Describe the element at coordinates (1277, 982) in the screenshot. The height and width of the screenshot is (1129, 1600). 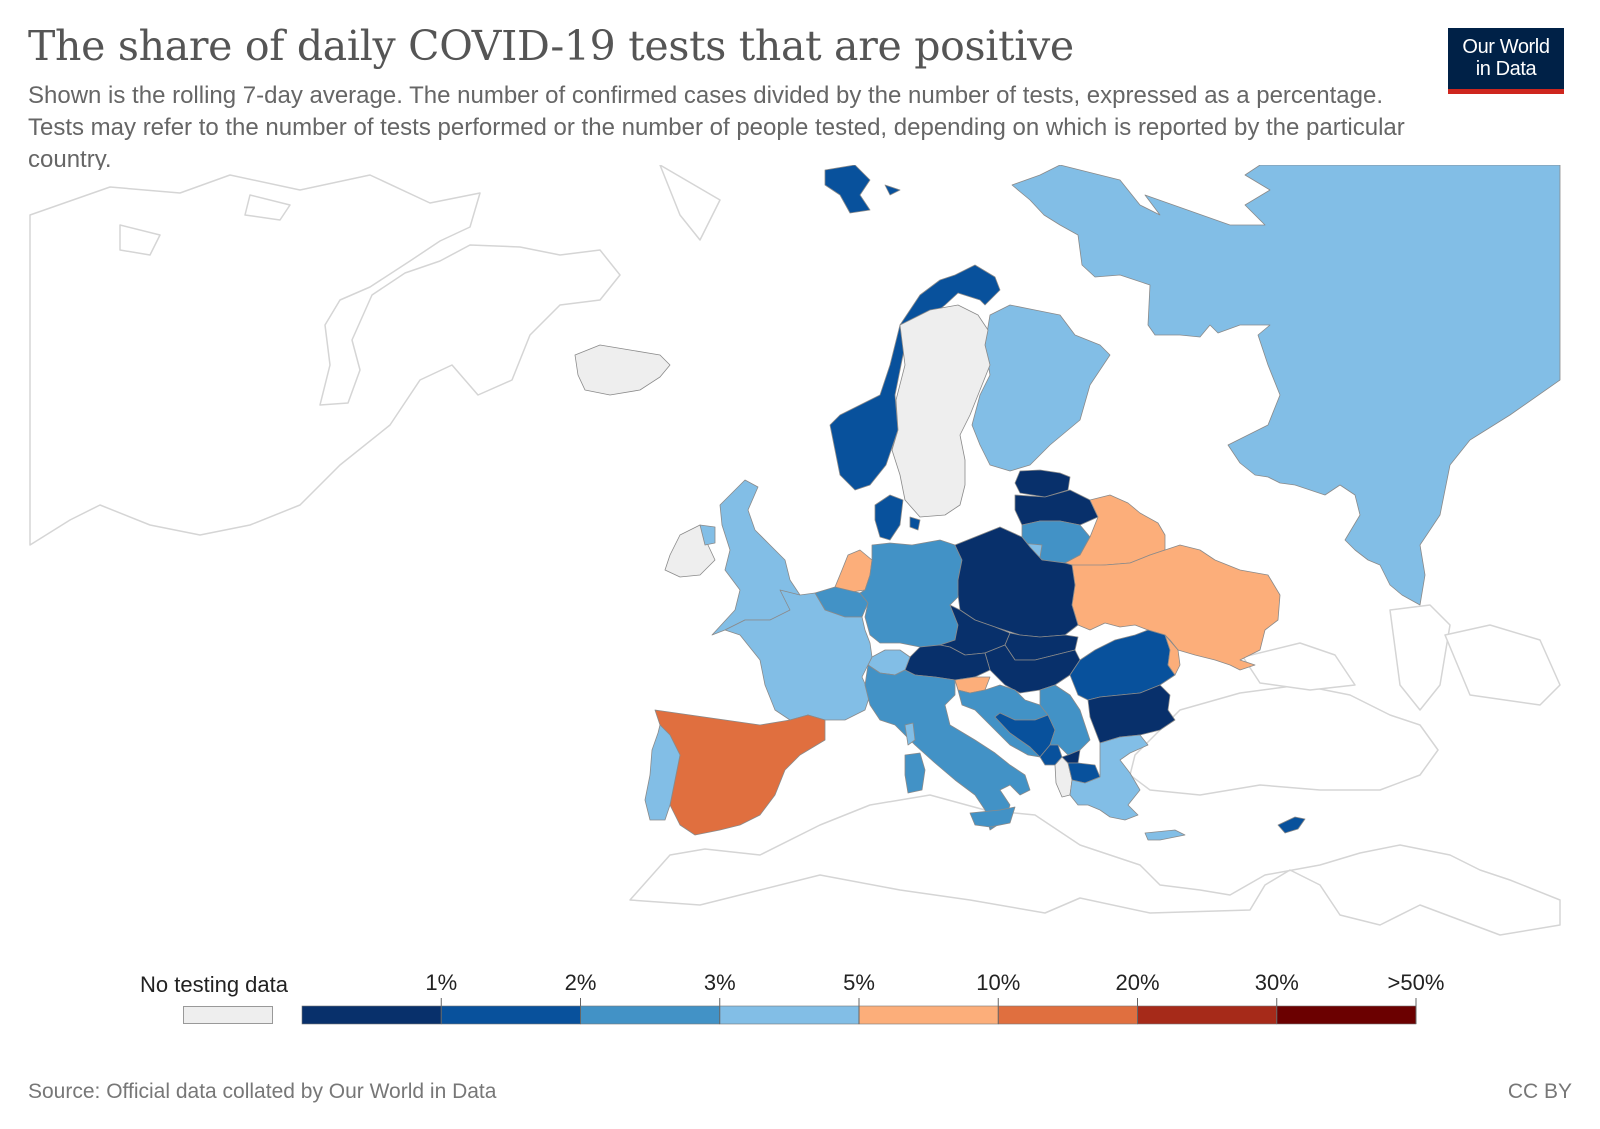
I see `legend-tick-label: 30%` at that location.